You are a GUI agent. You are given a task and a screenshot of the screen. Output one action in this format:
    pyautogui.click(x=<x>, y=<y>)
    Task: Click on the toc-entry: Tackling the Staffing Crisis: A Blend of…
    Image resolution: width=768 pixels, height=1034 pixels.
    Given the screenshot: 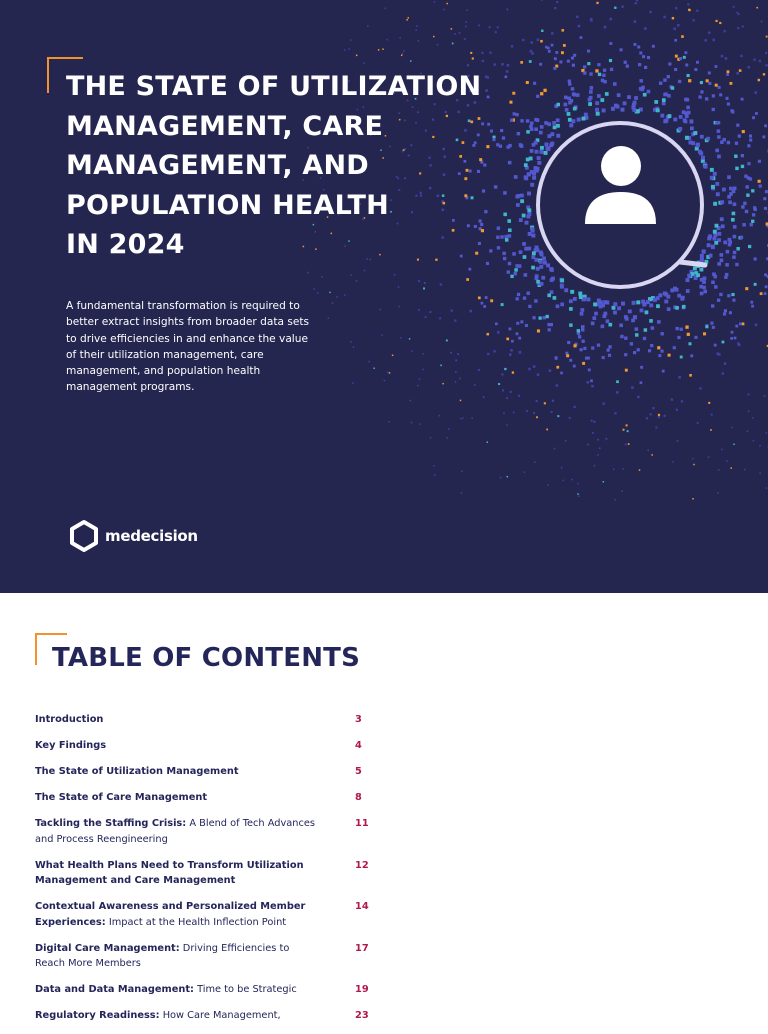 What is the action you would take?
    pyautogui.click(x=205, y=831)
    